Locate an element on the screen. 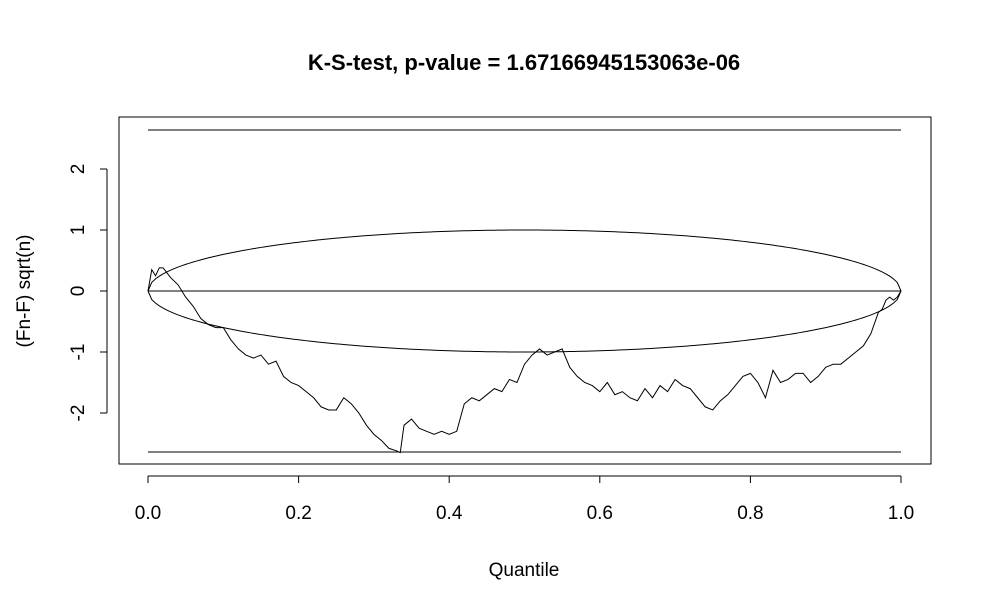 This screenshot has height=612, width=991. x-tick-label: 0.8 is located at coordinates (750, 513).